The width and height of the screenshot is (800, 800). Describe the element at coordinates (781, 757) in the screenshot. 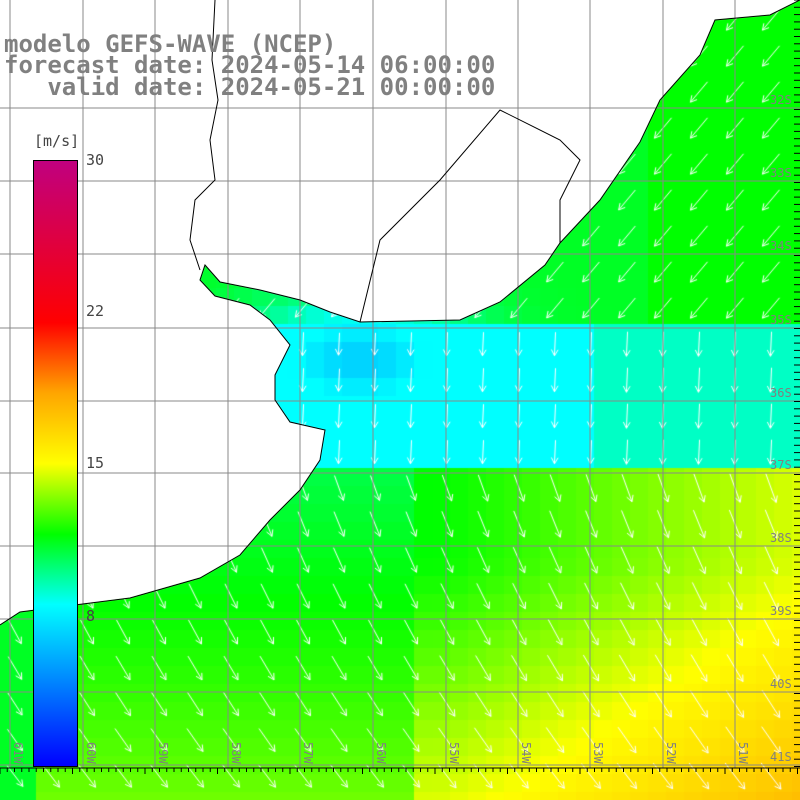

I see `latitude-label: 41S` at that location.